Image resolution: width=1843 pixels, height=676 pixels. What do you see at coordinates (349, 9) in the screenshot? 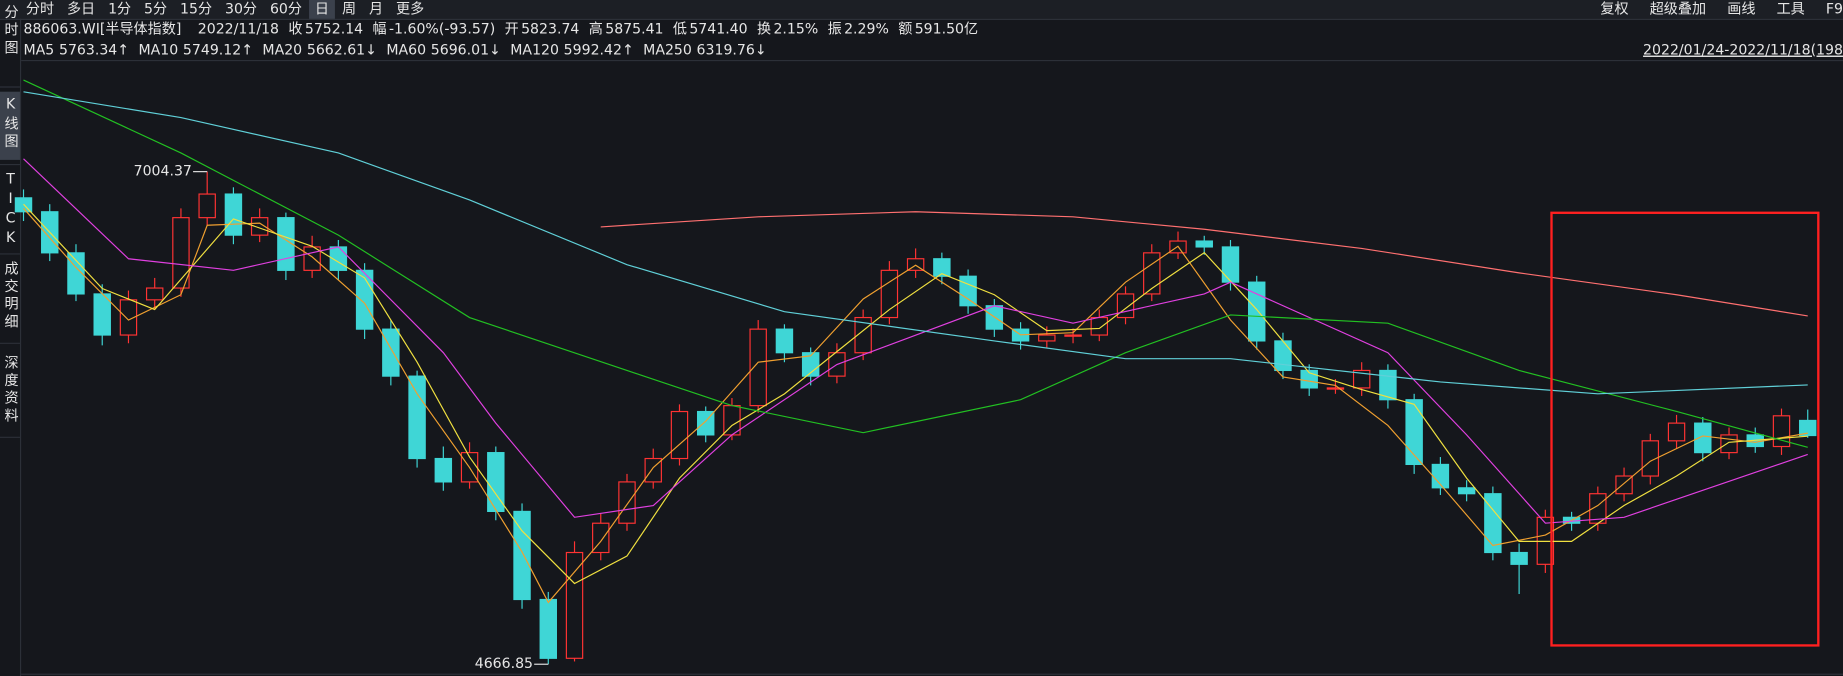
I see `toolbar-tab: 周` at bounding box center [349, 9].